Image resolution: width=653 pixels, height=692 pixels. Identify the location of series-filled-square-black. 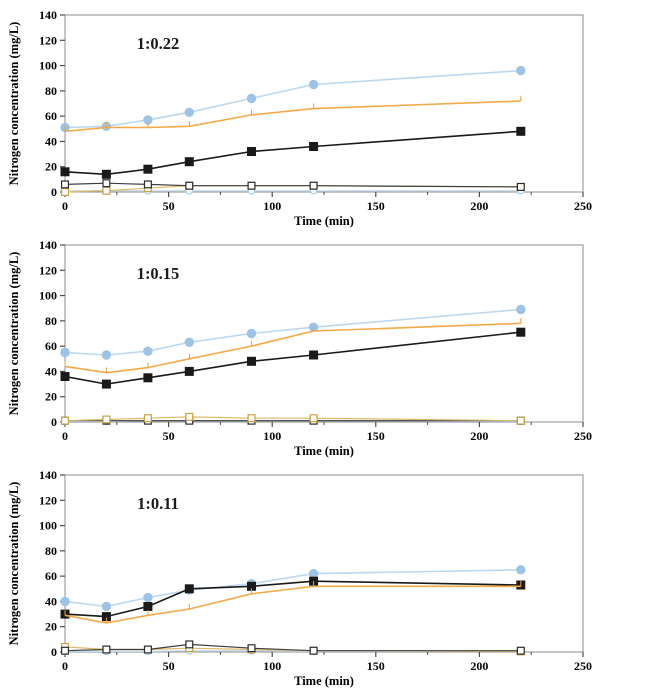
(293, 599).